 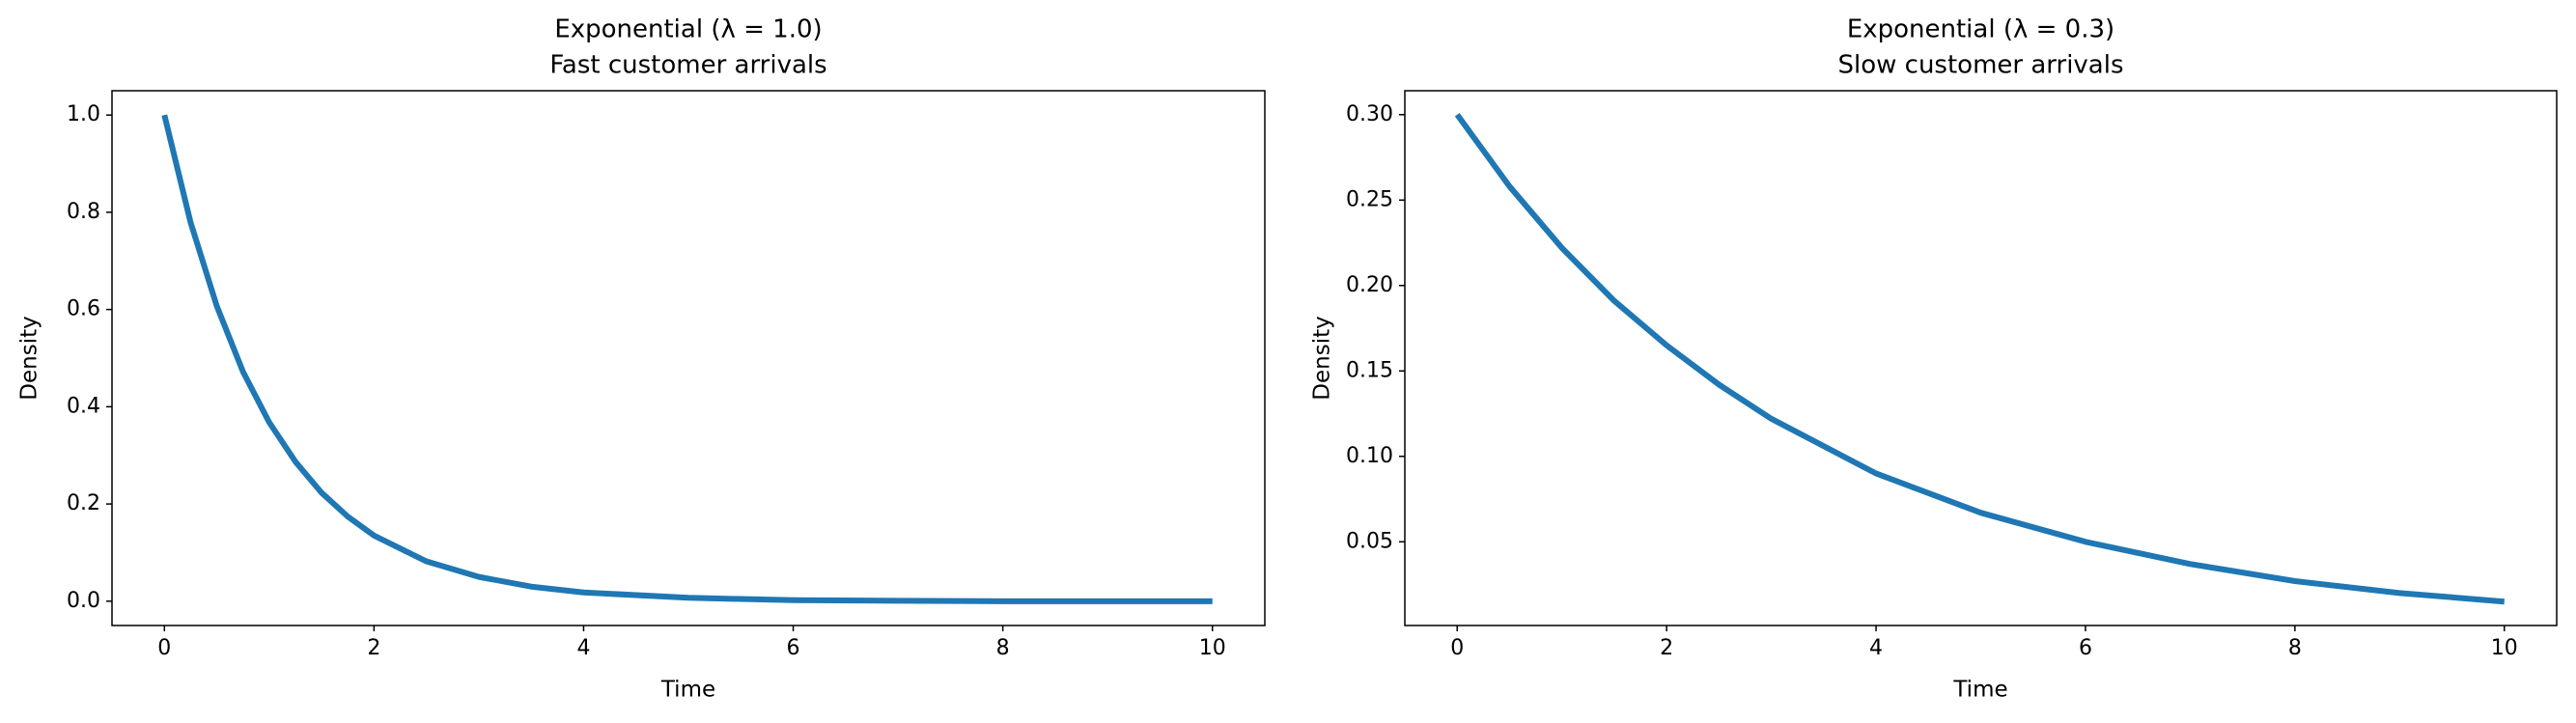 What do you see at coordinates (84, 212) in the screenshot?
I see `y-tick-label: 0.8` at bounding box center [84, 212].